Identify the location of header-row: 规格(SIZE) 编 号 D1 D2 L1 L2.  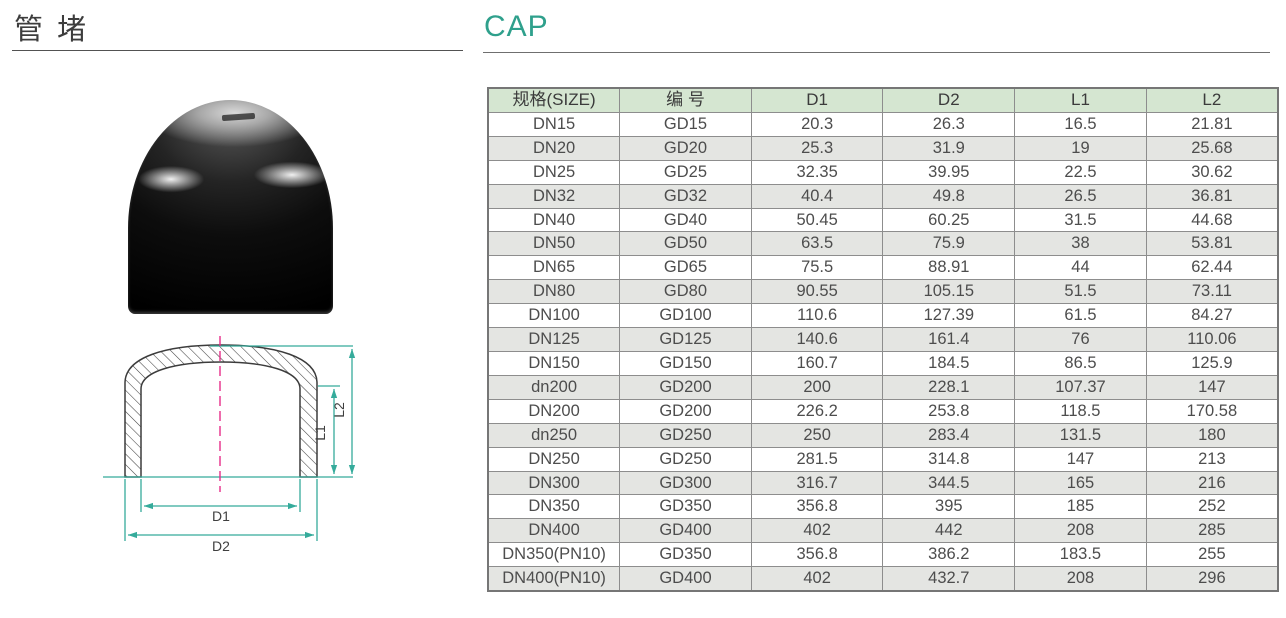
(883, 100).